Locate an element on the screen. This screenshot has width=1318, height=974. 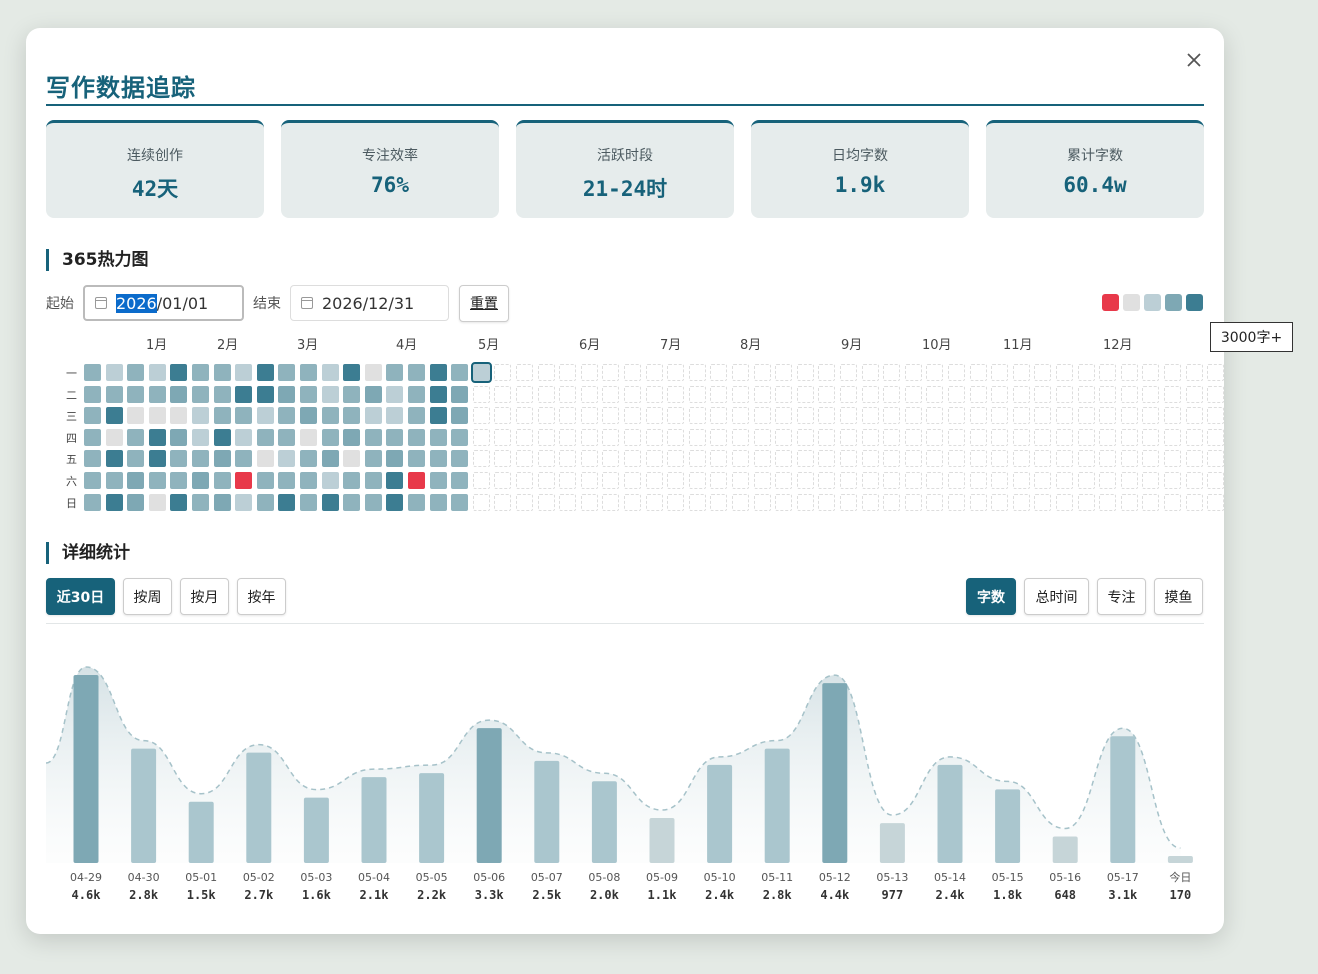
start-date-input: 2026/01/01 is located at coordinates (163, 303).